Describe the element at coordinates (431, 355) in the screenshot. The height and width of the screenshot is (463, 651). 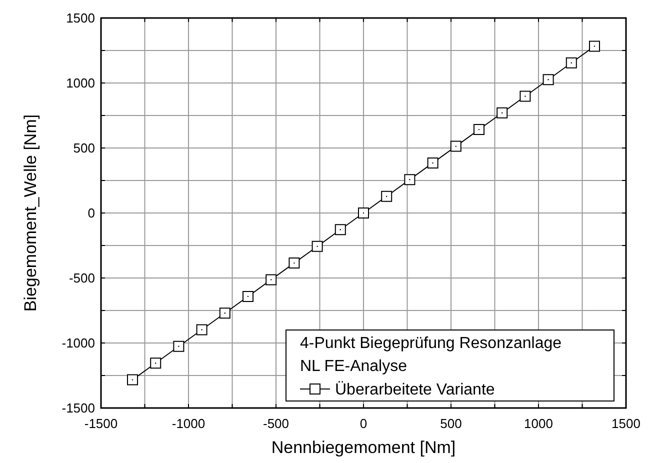
I see `legend-title: 4-Punkt Biegeprüfung Resonzanlage NL FE-Analyse` at that location.